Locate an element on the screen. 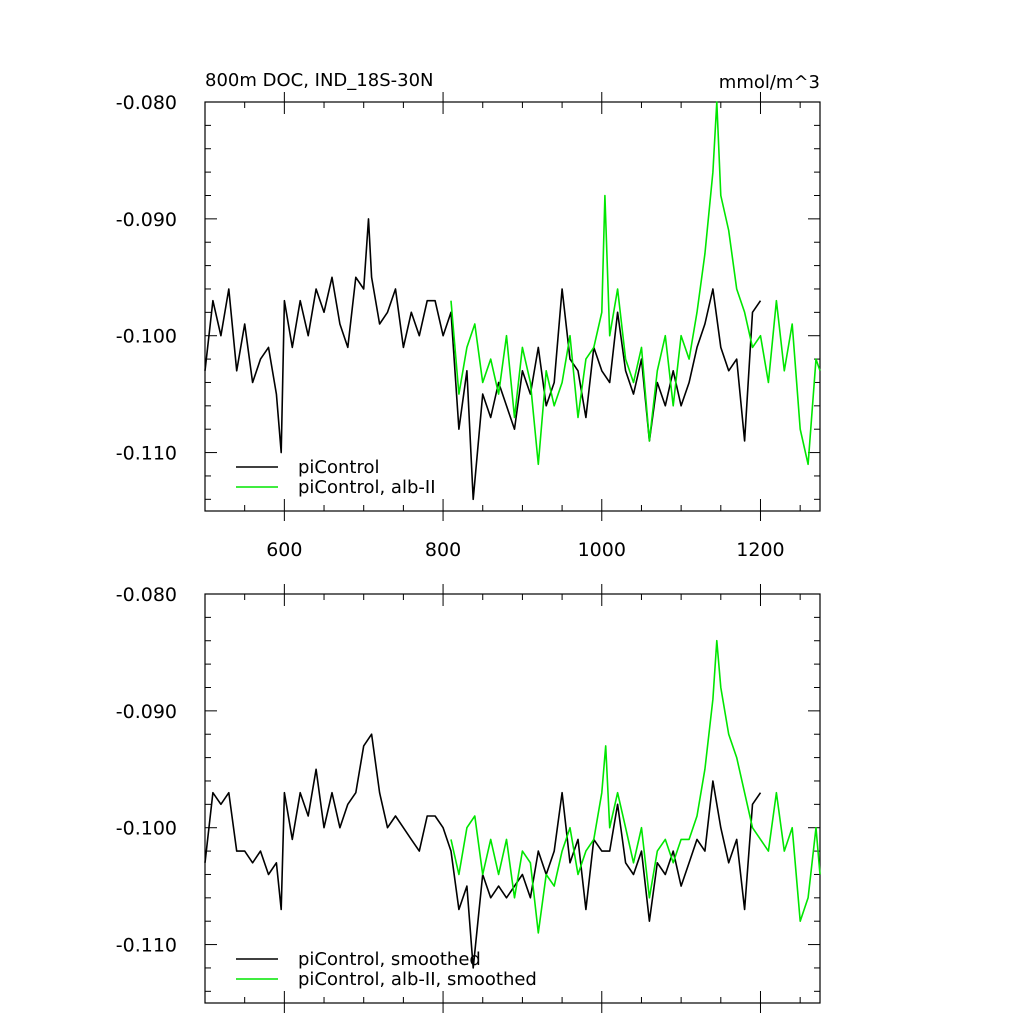 The height and width of the screenshot is (1024, 1024). x-tick-label: 1000 is located at coordinates (602, 550).